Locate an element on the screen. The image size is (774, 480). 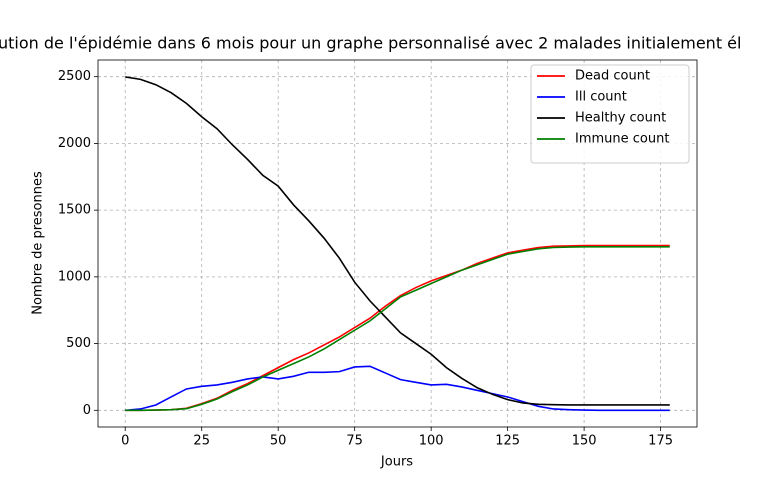
y-tick-label: 500 is located at coordinates (78, 343).